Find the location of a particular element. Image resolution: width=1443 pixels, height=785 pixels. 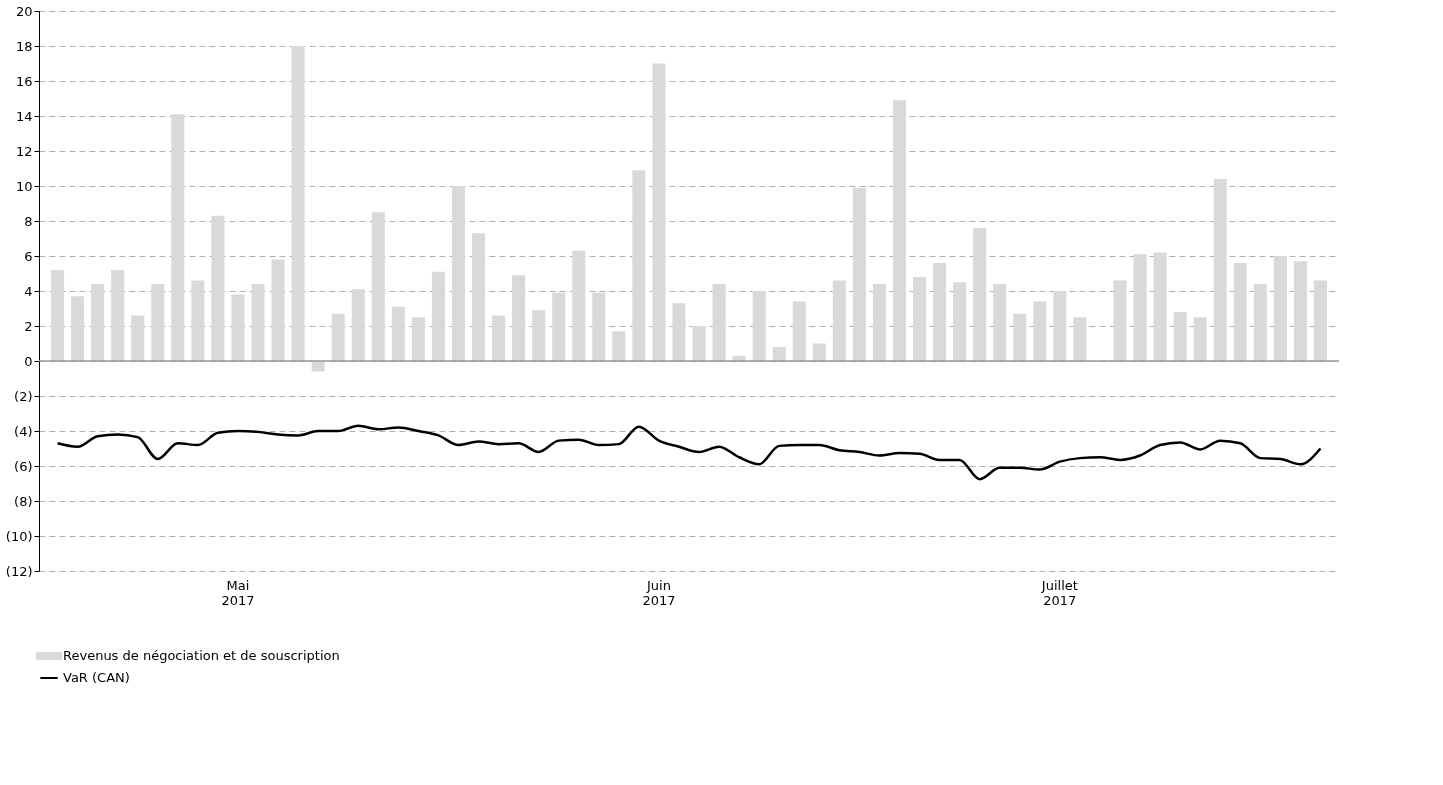

y-tick-label: 0 is located at coordinates (28, 361).